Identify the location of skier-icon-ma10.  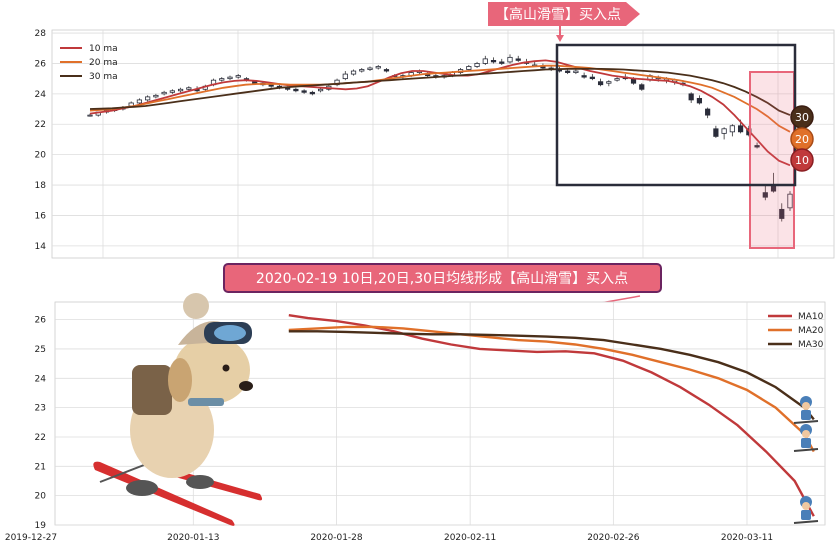
(806, 510).